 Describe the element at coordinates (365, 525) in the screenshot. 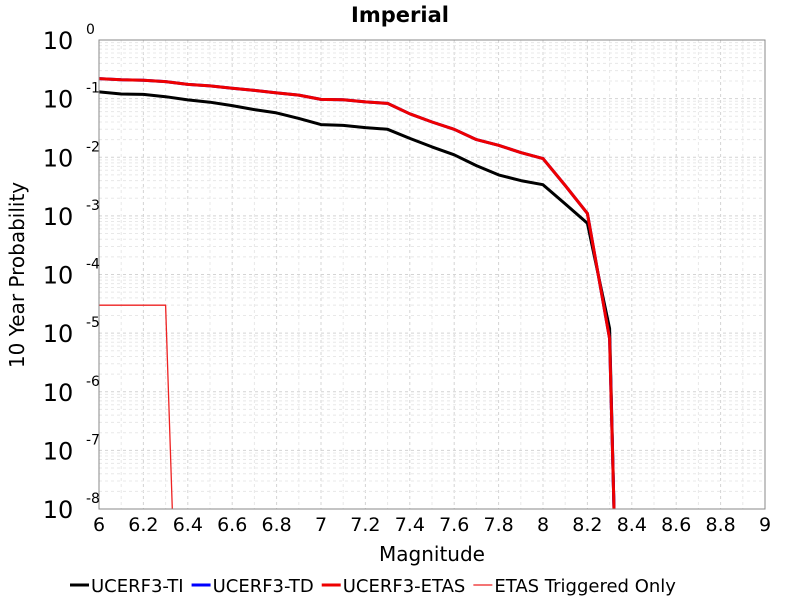

I see `x-tick-label: 7.2` at that location.